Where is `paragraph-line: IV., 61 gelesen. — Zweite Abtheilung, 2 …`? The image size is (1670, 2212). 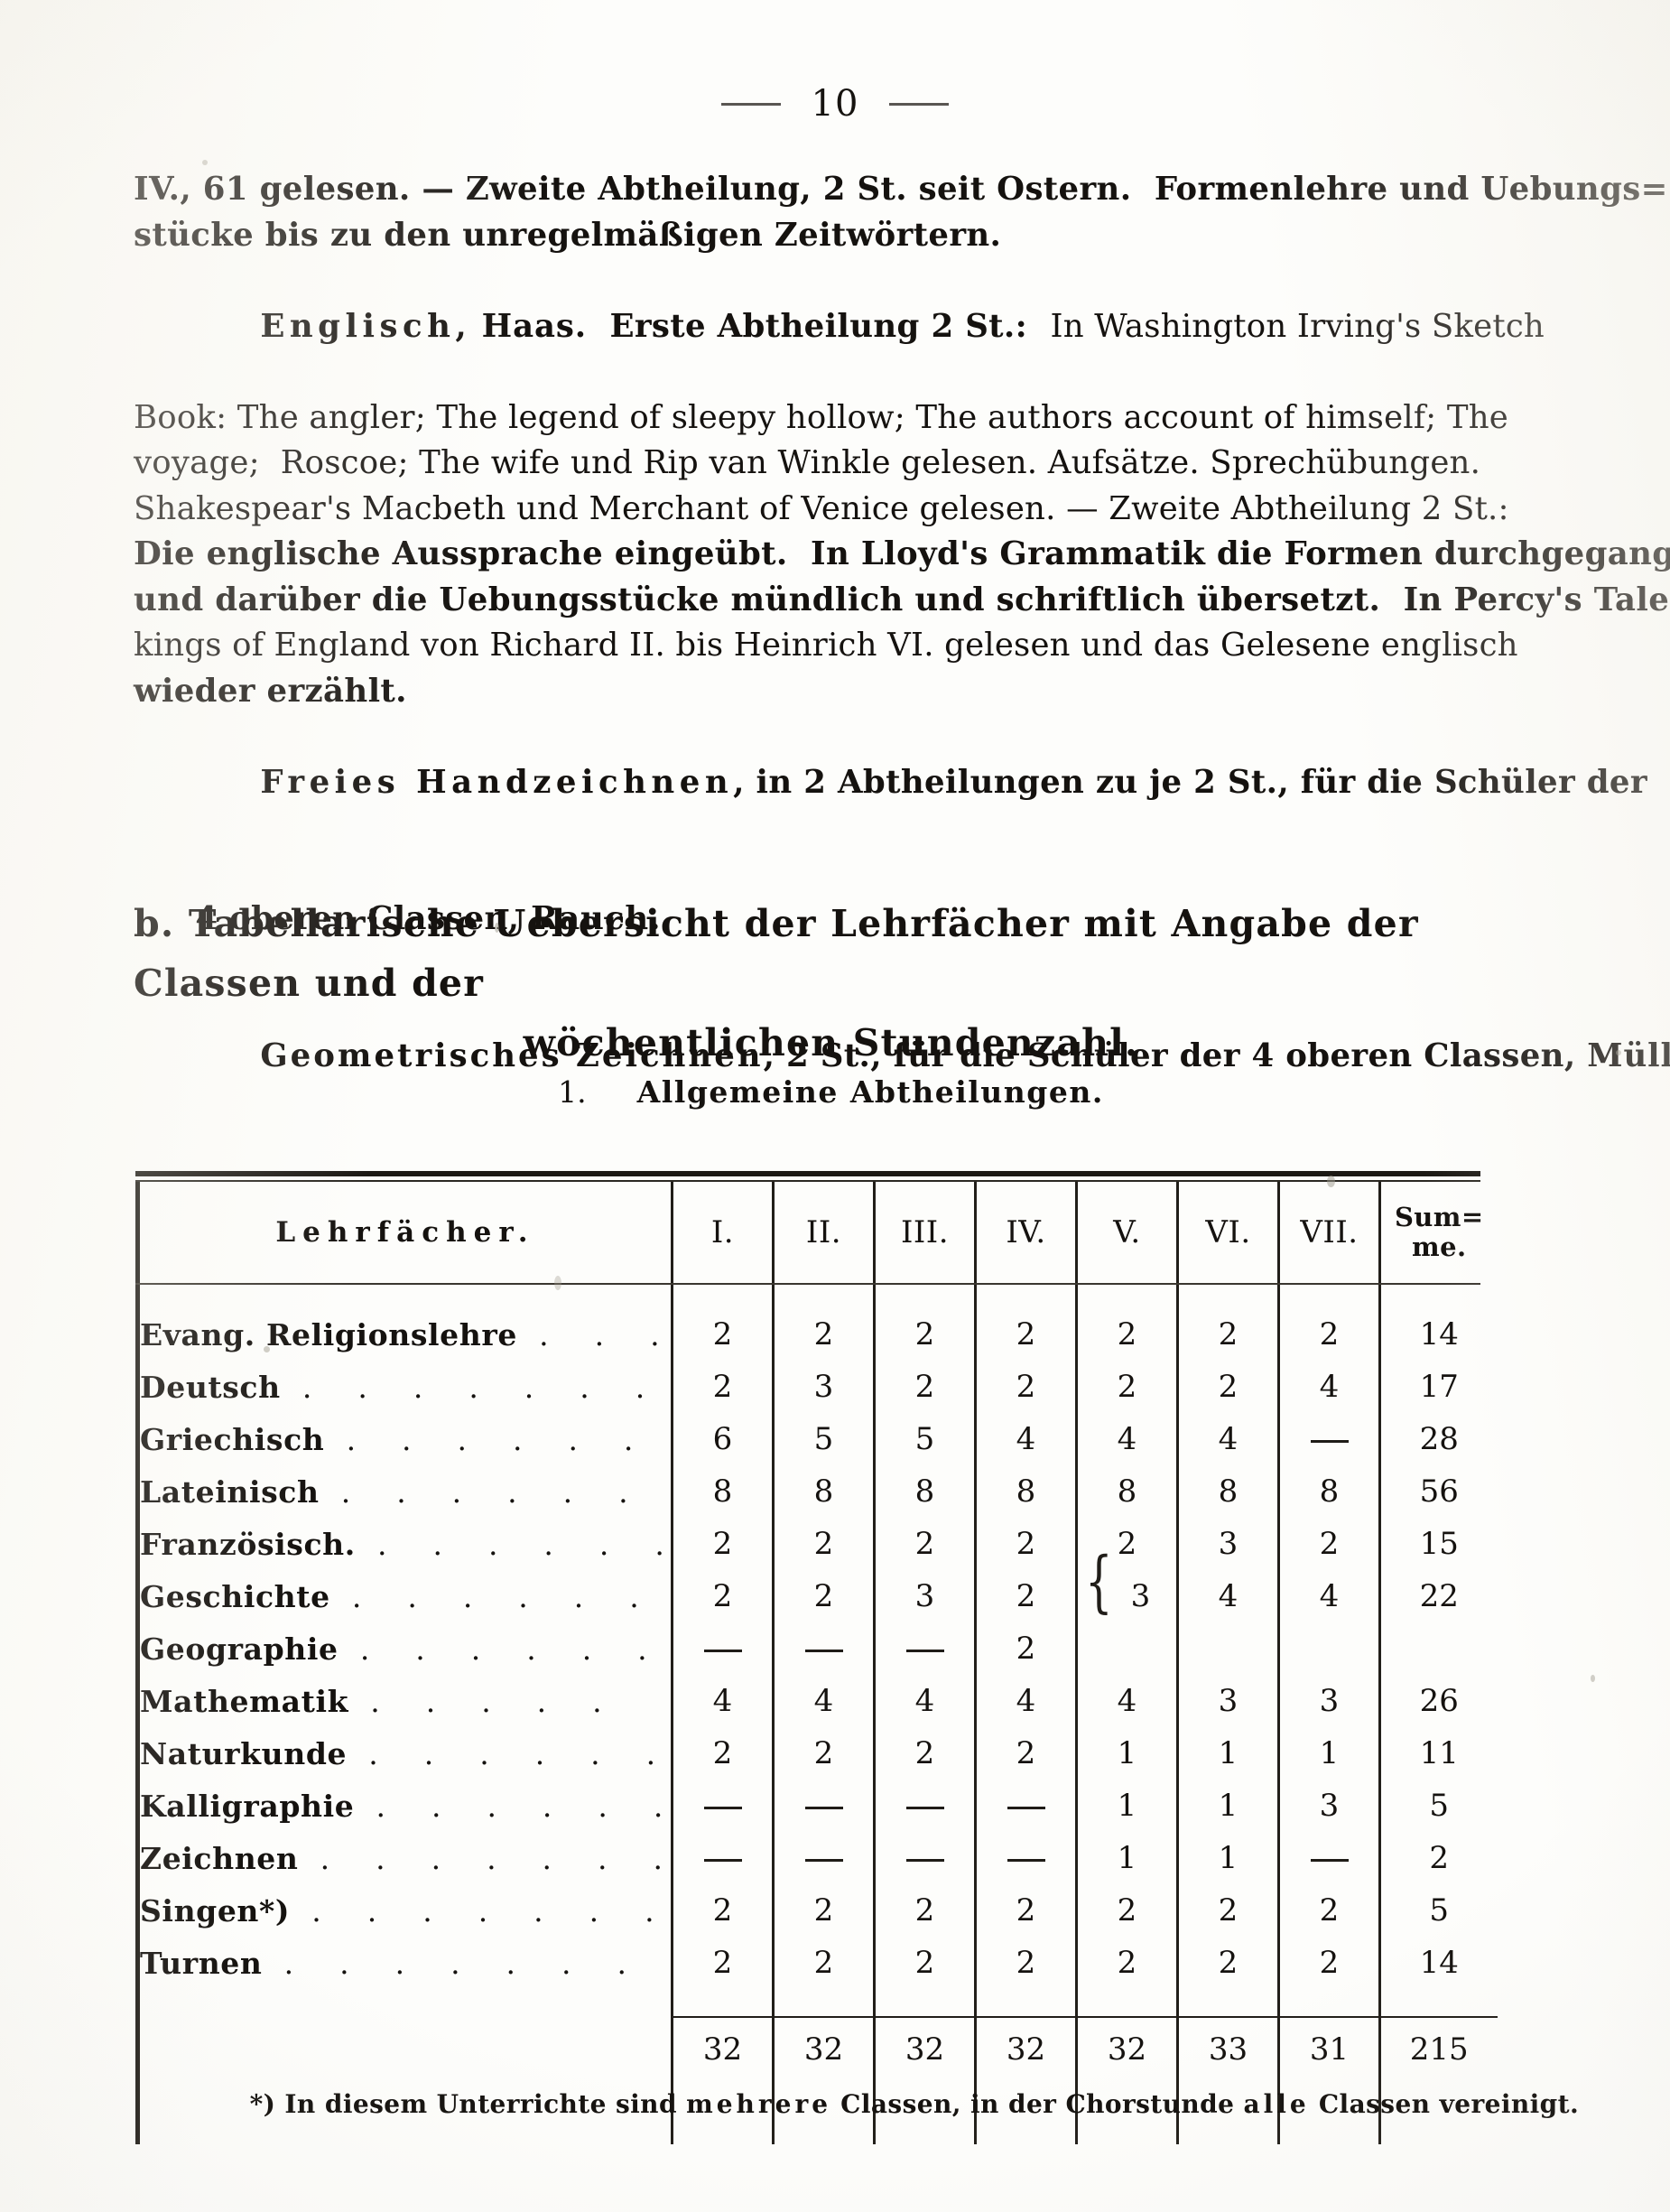
paragraph-line: IV., 61 gelesen. — Zweite Abtheilung, 2 … is located at coordinates (901, 189).